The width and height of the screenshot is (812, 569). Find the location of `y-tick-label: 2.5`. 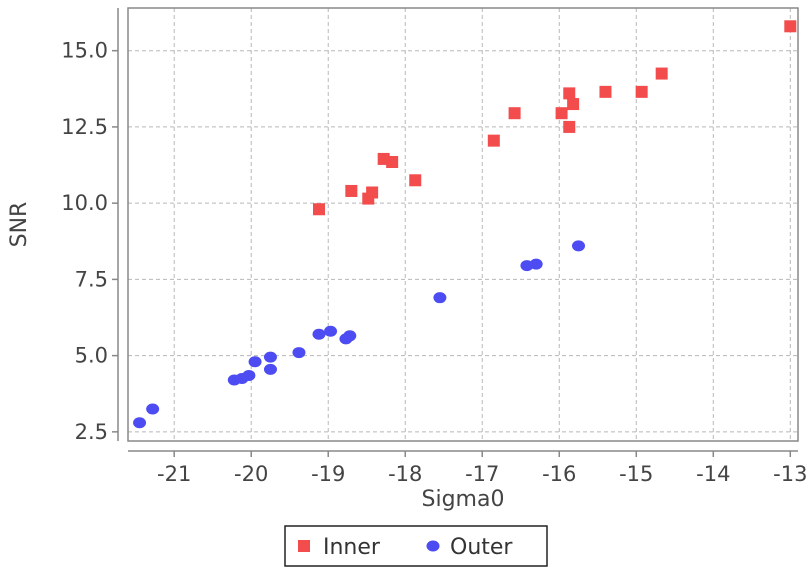

y-tick-label: 2.5 is located at coordinates (91, 432).